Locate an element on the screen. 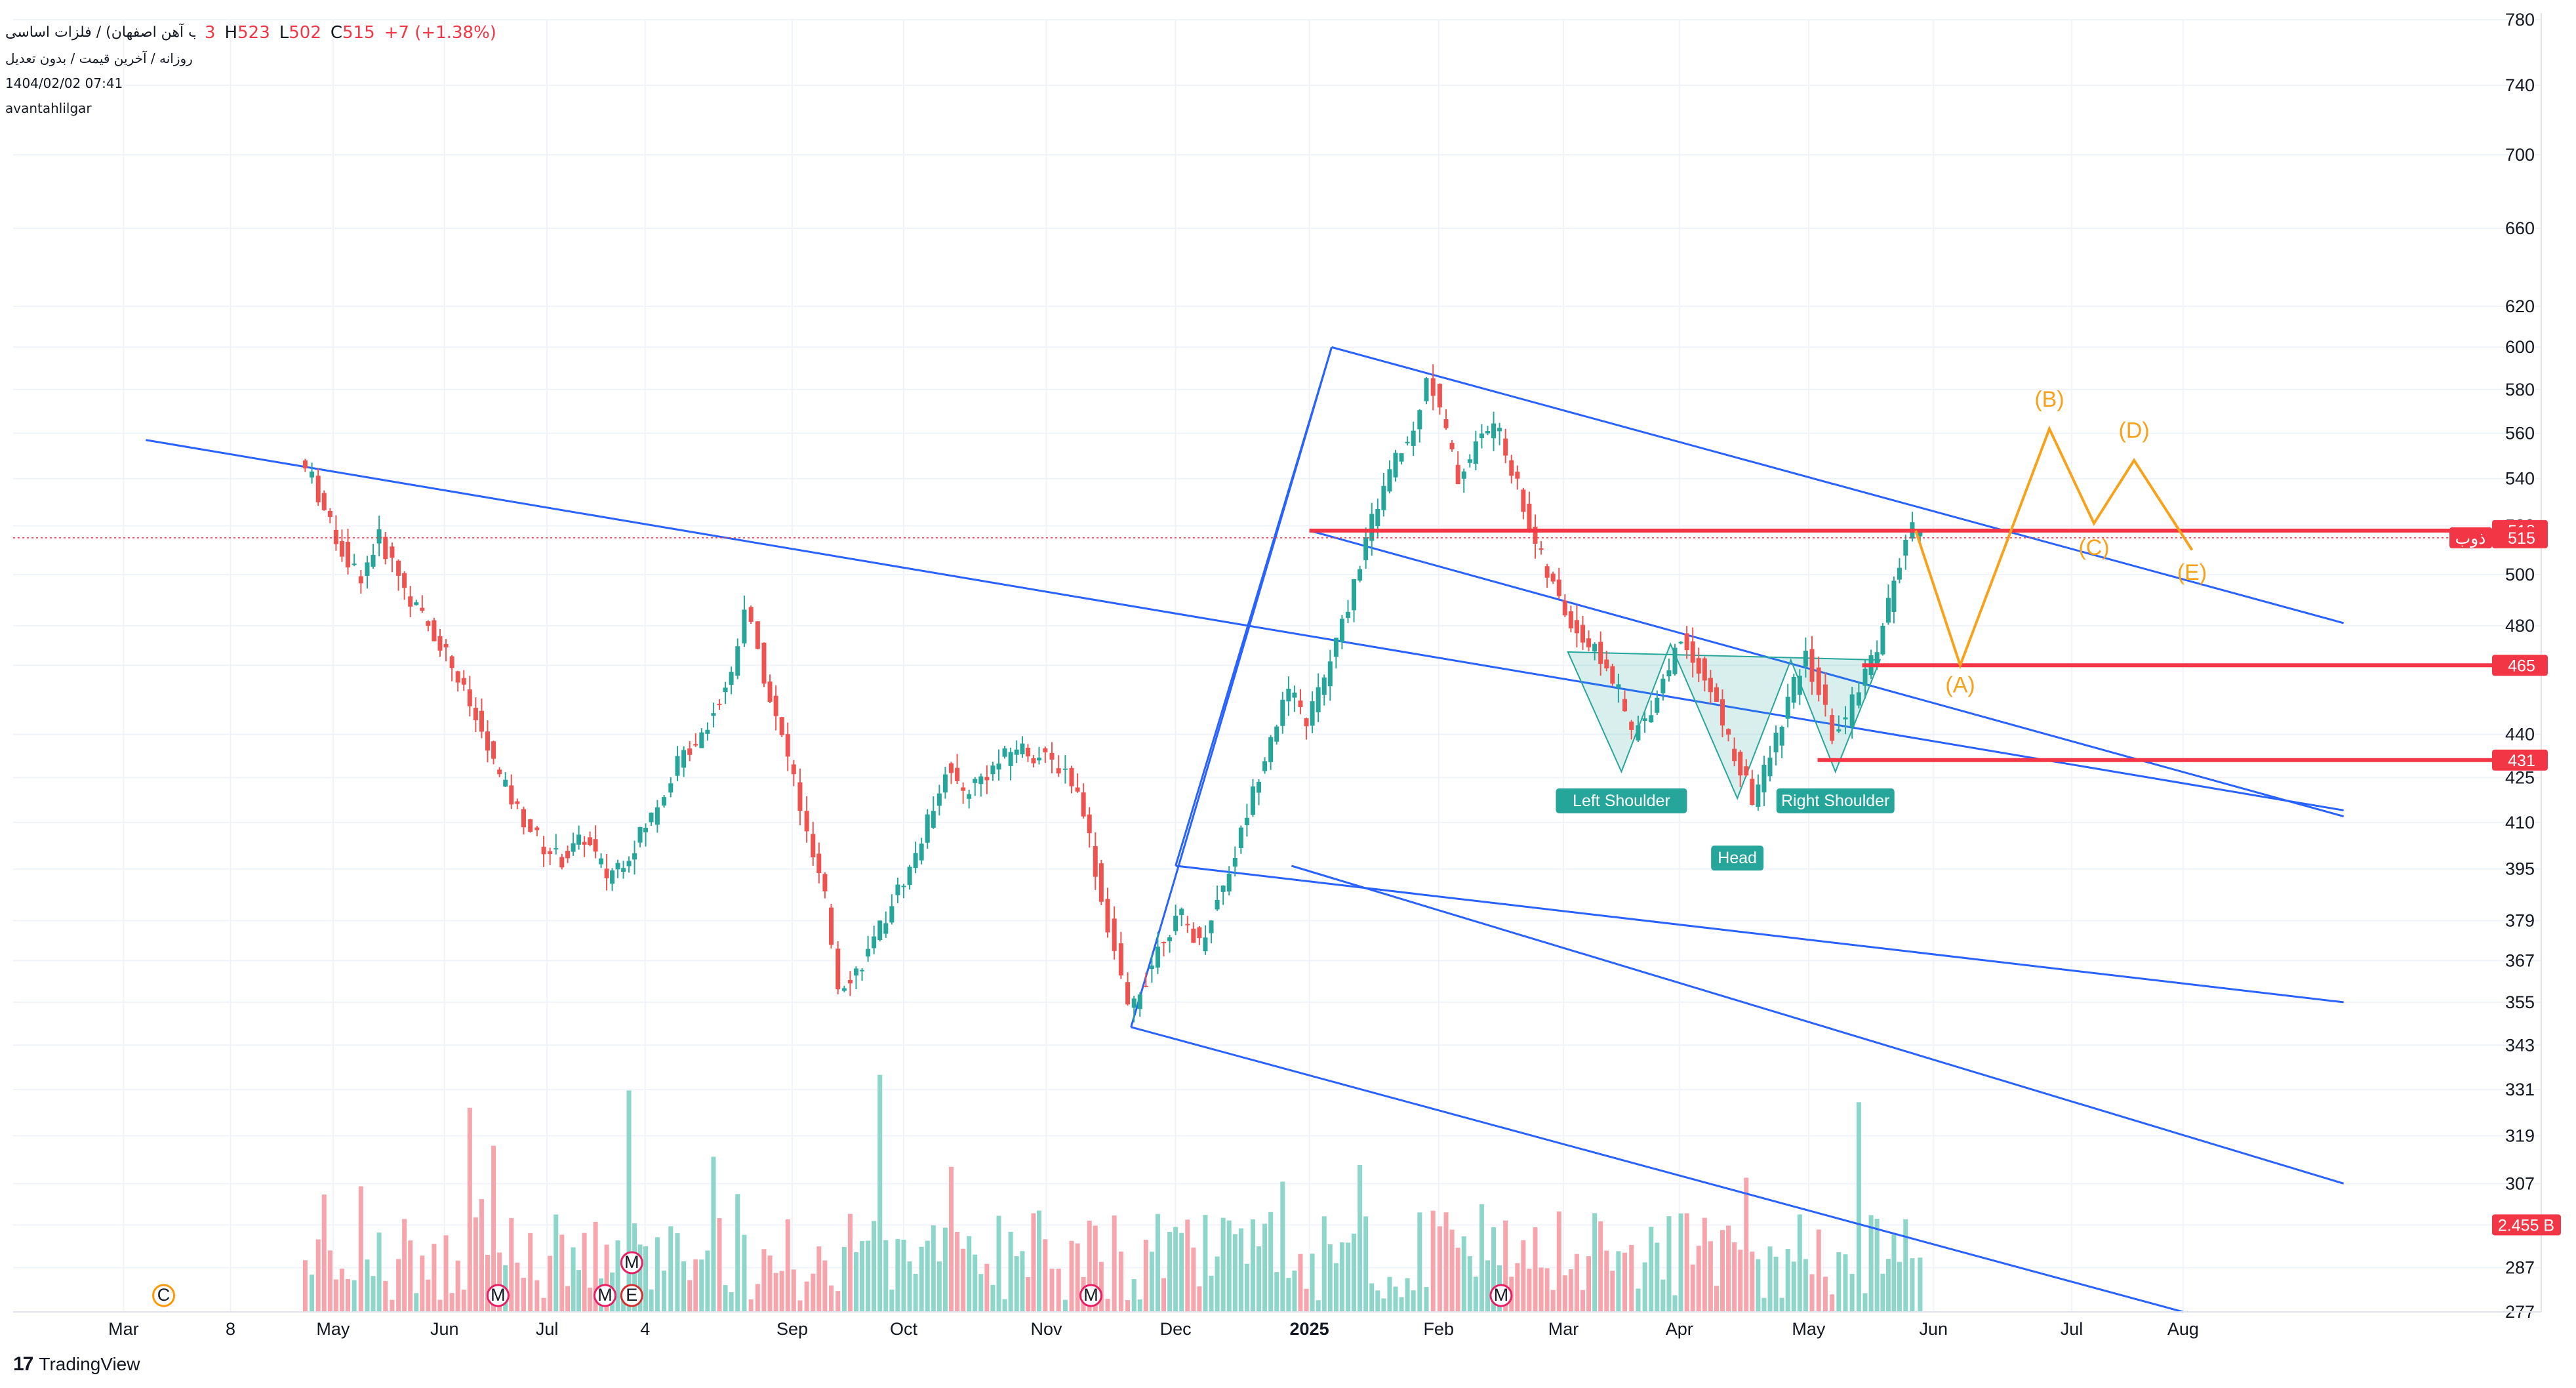 The width and height of the screenshot is (2576, 1388). time-tick-label: Dec is located at coordinates (1176, 1329).